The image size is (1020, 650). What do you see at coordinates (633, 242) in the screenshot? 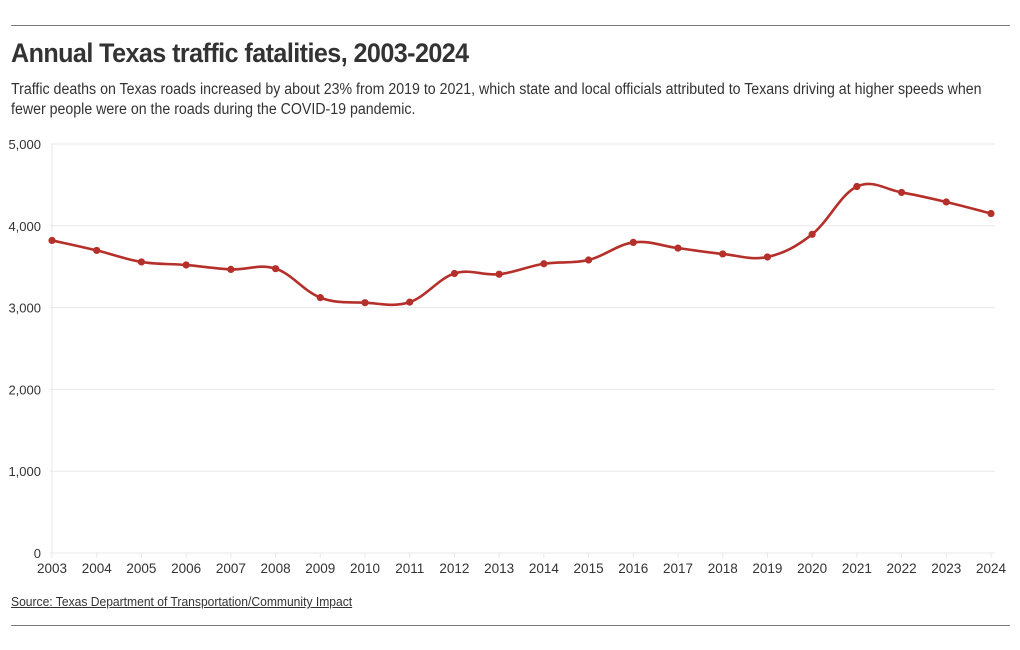
I see `data-point-2016` at bounding box center [633, 242].